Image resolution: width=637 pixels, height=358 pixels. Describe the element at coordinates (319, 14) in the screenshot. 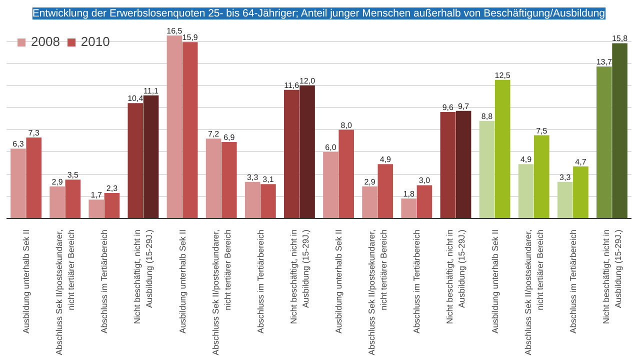

I see `chart-title: Entwicklung der Erwerbslosenquoten 25- bis 64-Jähriger; Anteil junger Menschen außerhalb von Beschäftigung/Ausbildung` at that location.